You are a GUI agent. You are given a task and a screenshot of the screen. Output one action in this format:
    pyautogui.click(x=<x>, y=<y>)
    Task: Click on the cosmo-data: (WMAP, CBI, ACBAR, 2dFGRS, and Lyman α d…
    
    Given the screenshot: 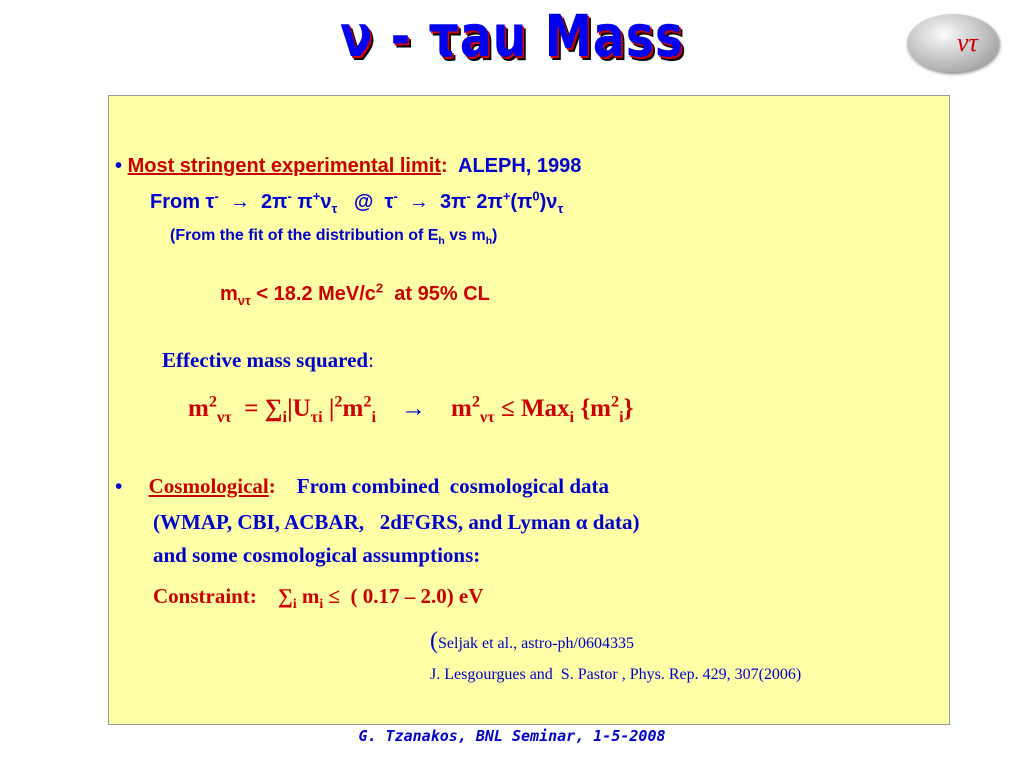 What is the action you would take?
    pyautogui.click(x=396, y=522)
    